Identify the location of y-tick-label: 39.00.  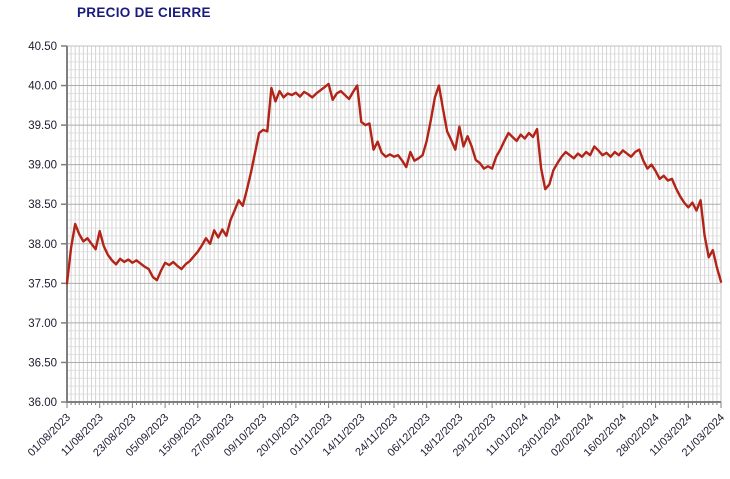
(42, 166).